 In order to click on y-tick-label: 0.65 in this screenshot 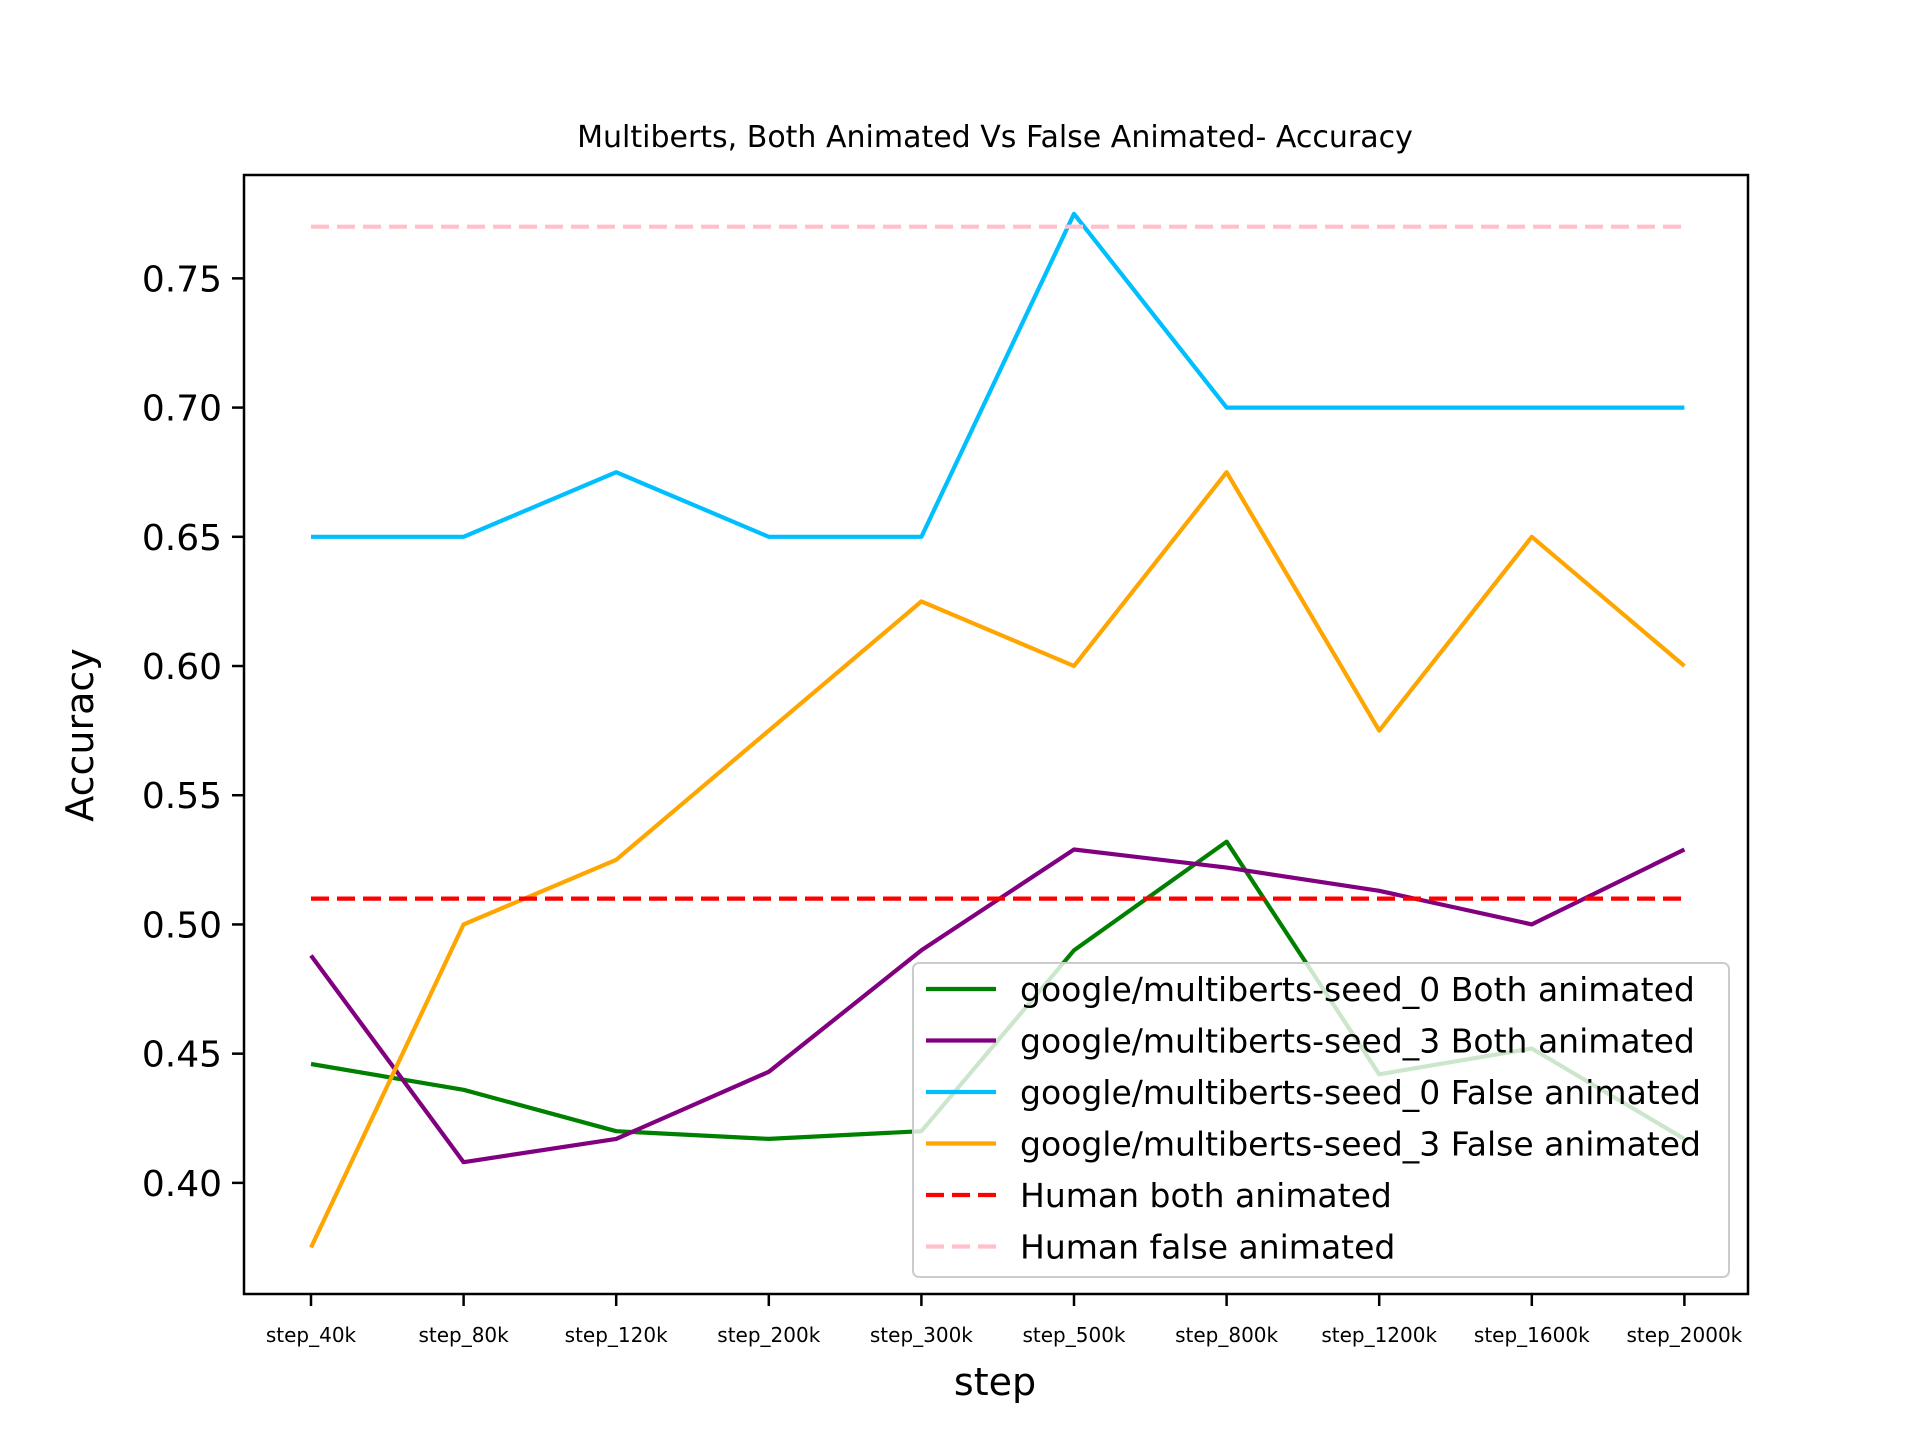, I will do `click(182, 538)`.